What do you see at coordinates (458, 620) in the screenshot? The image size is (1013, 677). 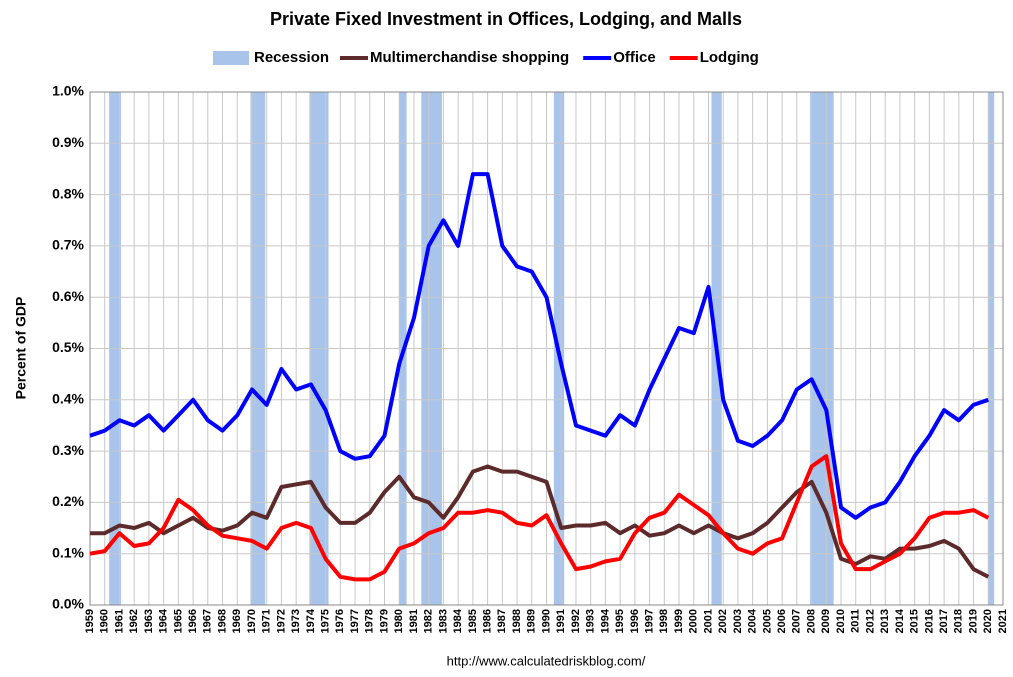 I see `x-tick-label: 1984` at bounding box center [458, 620].